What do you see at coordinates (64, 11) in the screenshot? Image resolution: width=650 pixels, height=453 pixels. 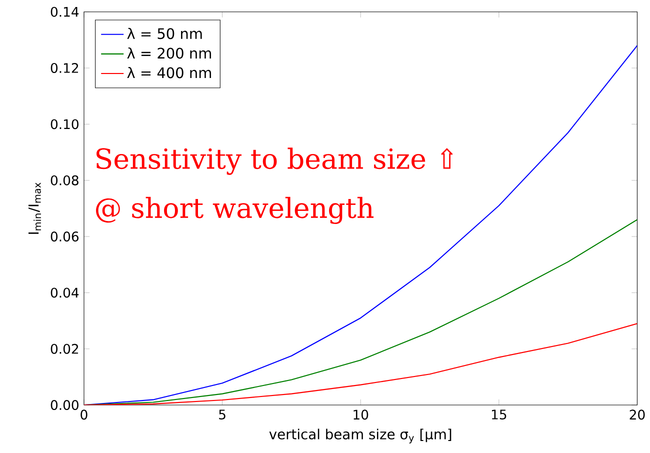 I see `y-tick-label: 0.14` at bounding box center [64, 11].